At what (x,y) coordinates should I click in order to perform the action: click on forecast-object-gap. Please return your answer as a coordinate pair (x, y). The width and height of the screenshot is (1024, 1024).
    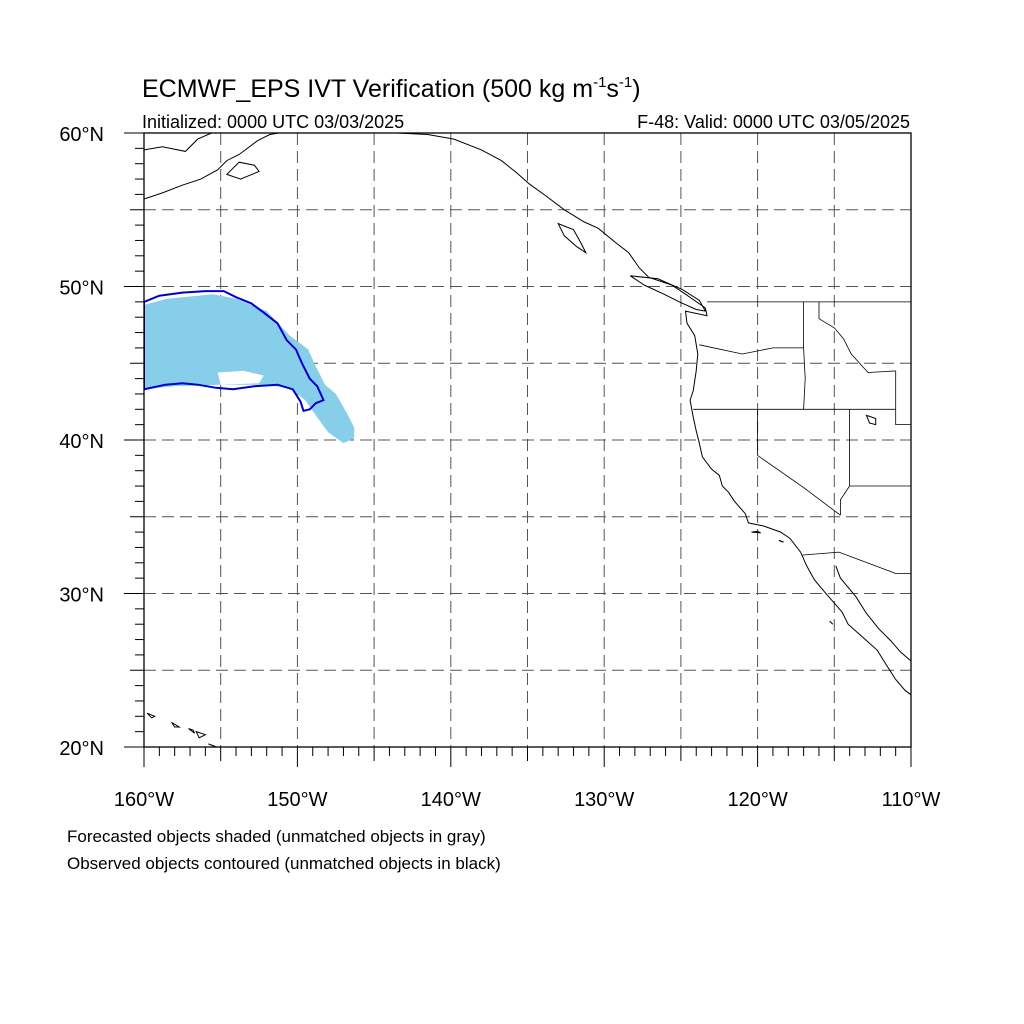
    Looking at the image, I should click on (240, 377).